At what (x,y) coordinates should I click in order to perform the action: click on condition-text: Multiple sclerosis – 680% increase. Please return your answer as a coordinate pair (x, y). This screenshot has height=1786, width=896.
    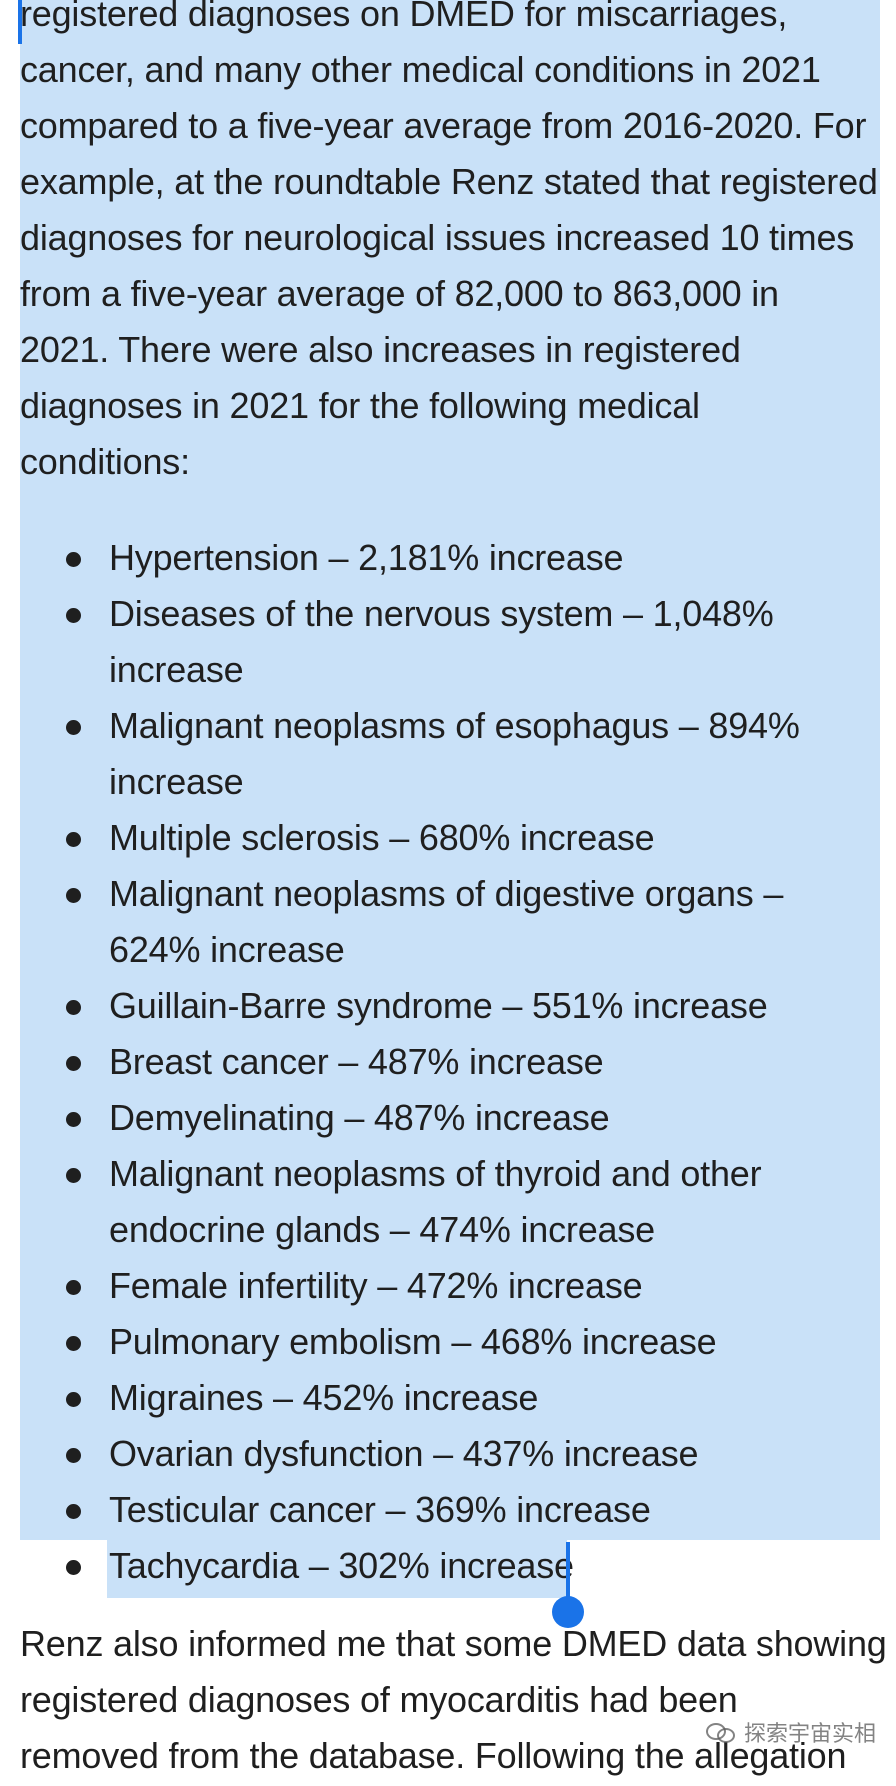
    Looking at the image, I should click on (497, 838).